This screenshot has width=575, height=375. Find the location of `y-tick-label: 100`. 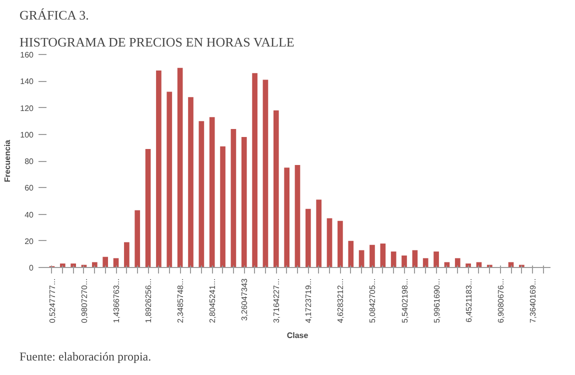

y-tick-label: 100 is located at coordinates (27, 135).